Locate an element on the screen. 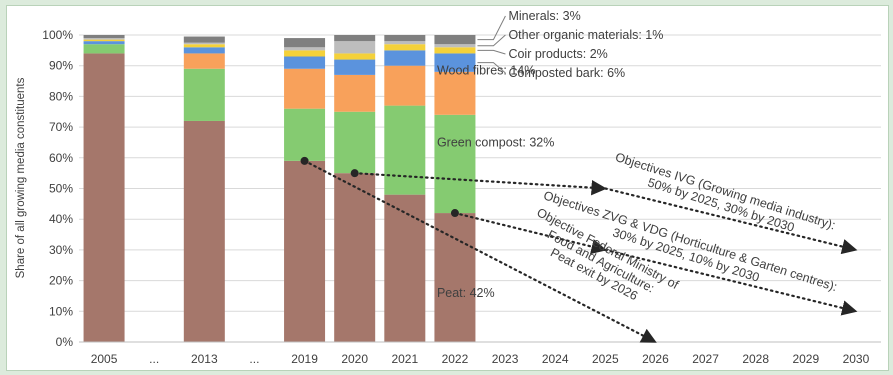  y-tick-label: 80% is located at coordinates (61, 96).